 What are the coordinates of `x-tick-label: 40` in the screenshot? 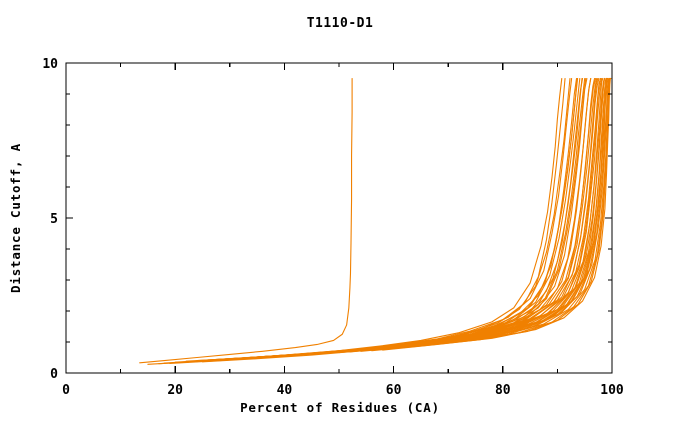 It's located at (285, 390).